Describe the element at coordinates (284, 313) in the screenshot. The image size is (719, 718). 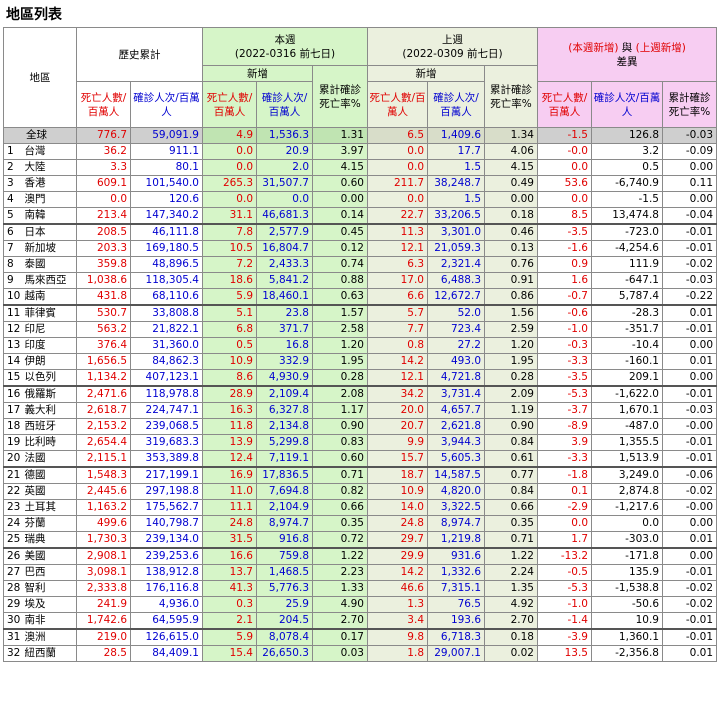
I see `this-week-cases-cell: 23.8` at that location.